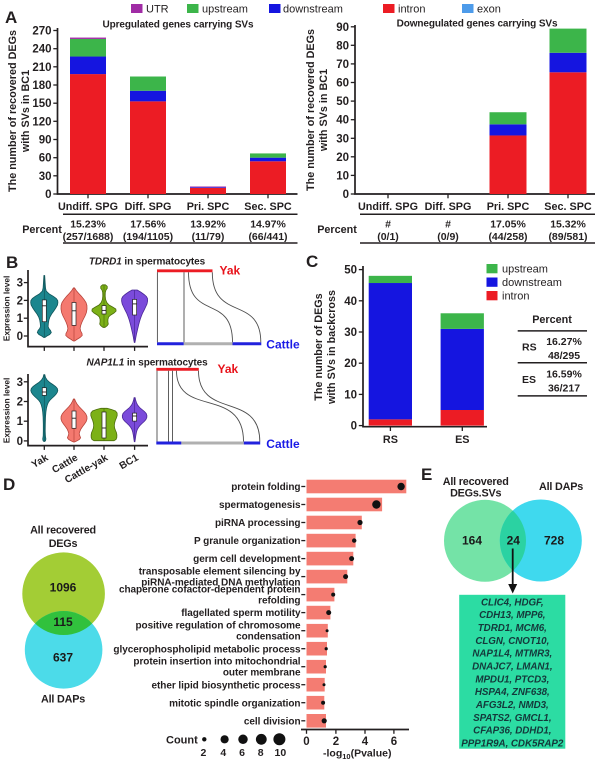 The width and height of the screenshot is (600, 767). Describe the element at coordinates (45, 177) in the screenshot. I see `svg-text: 30` at that location.